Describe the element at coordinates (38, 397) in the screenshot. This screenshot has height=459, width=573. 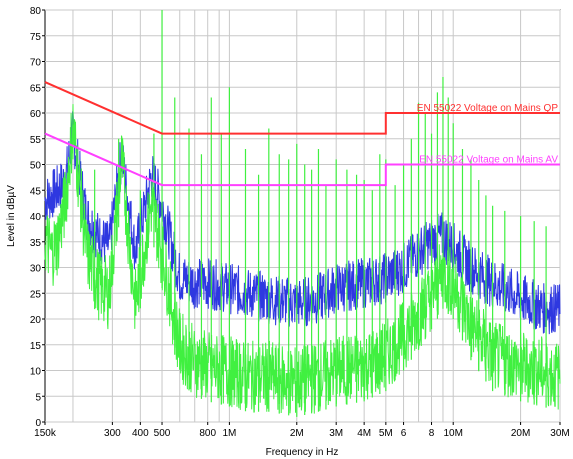
I see `y-tick-label: 5` at that location.